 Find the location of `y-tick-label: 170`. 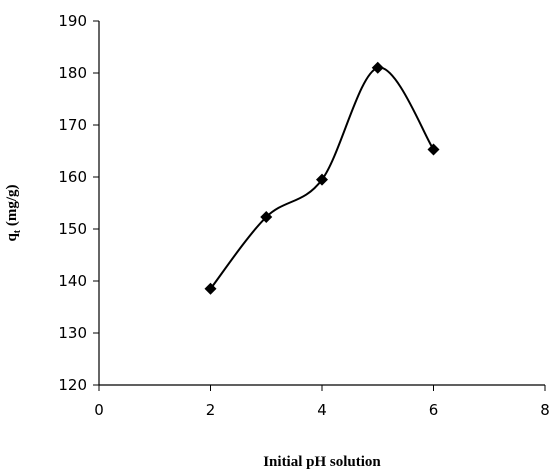

y-tick-label: 170 is located at coordinates (72, 125).